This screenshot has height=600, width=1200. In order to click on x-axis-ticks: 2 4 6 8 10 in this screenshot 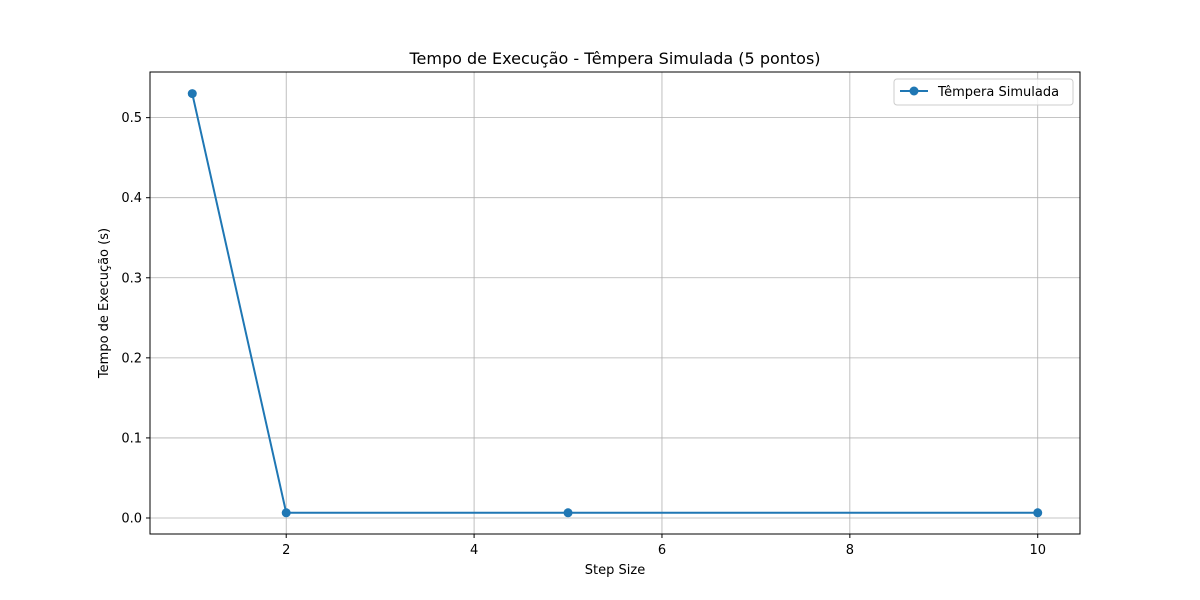, I will do `click(664, 546)`.